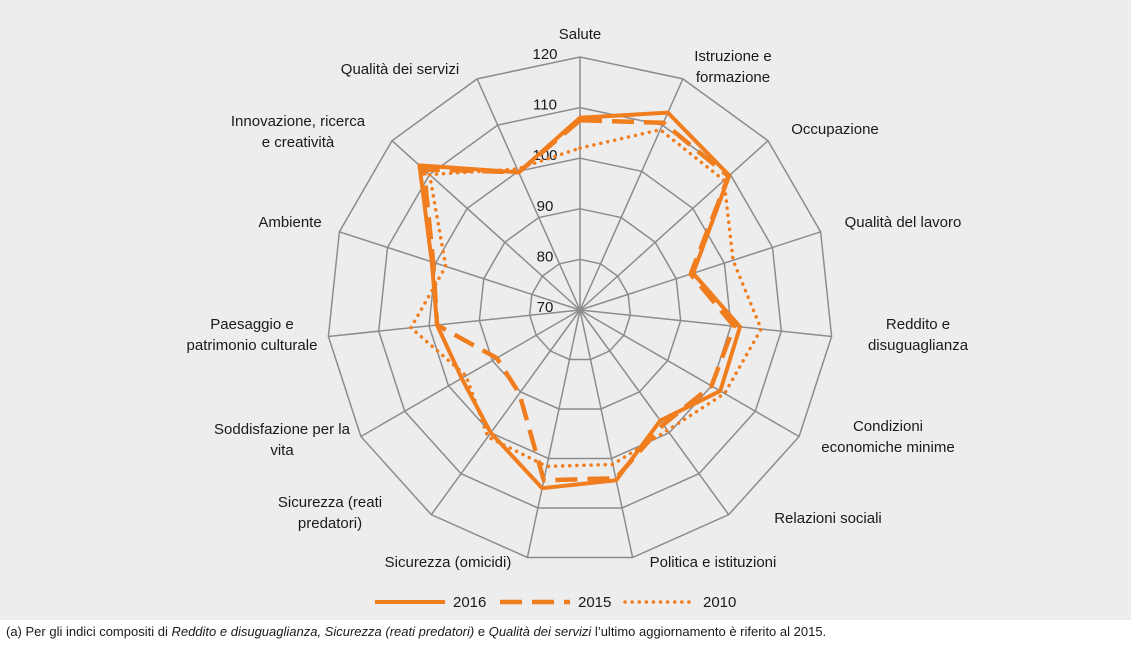  I want to click on category-label: Reddito e, so click(918, 324).